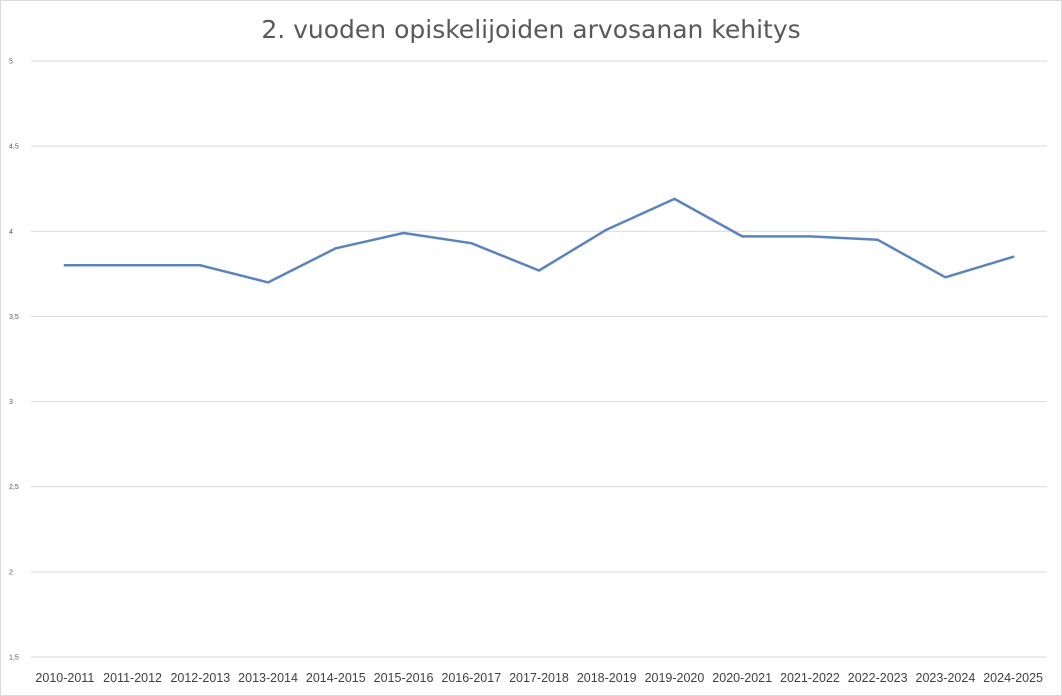 This screenshot has width=1062, height=696. What do you see at coordinates (132, 678) in the screenshot?
I see `x-tick-label: 2011-2012` at bounding box center [132, 678].